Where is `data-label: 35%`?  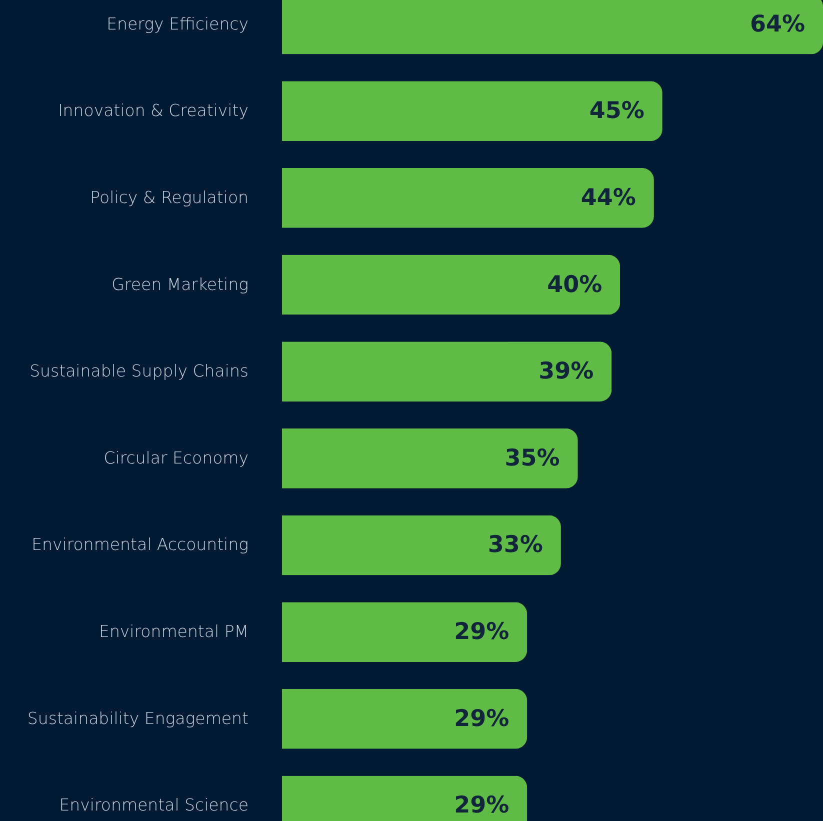
data-label: 35% is located at coordinates (532, 458).